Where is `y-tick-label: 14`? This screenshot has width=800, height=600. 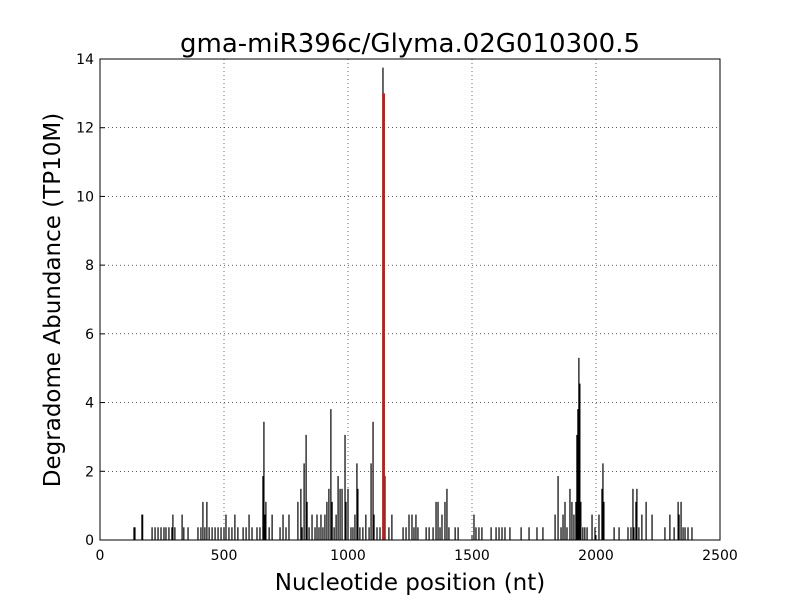 y-tick-label: 14 is located at coordinates (85, 60).